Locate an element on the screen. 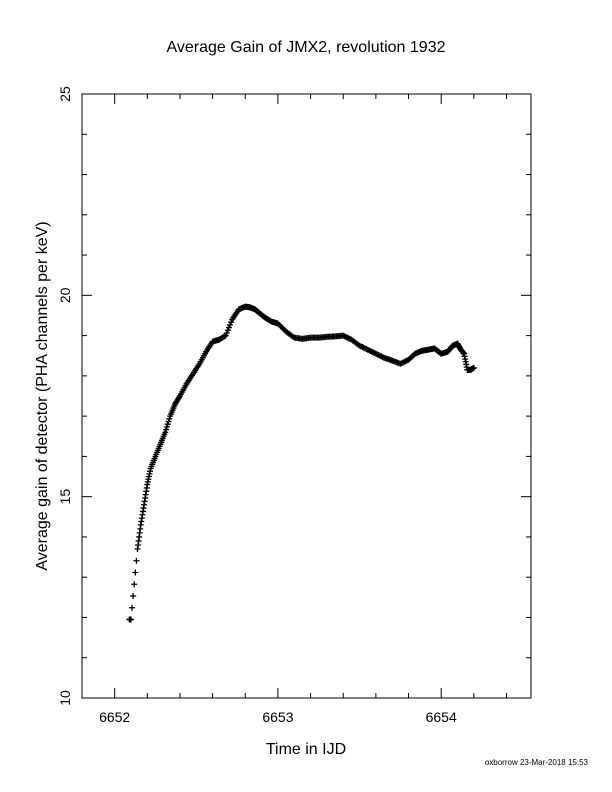 The image size is (612, 792). footer-credit: oxborrow 23-Mar-2018 15:53 is located at coordinates (536, 762).